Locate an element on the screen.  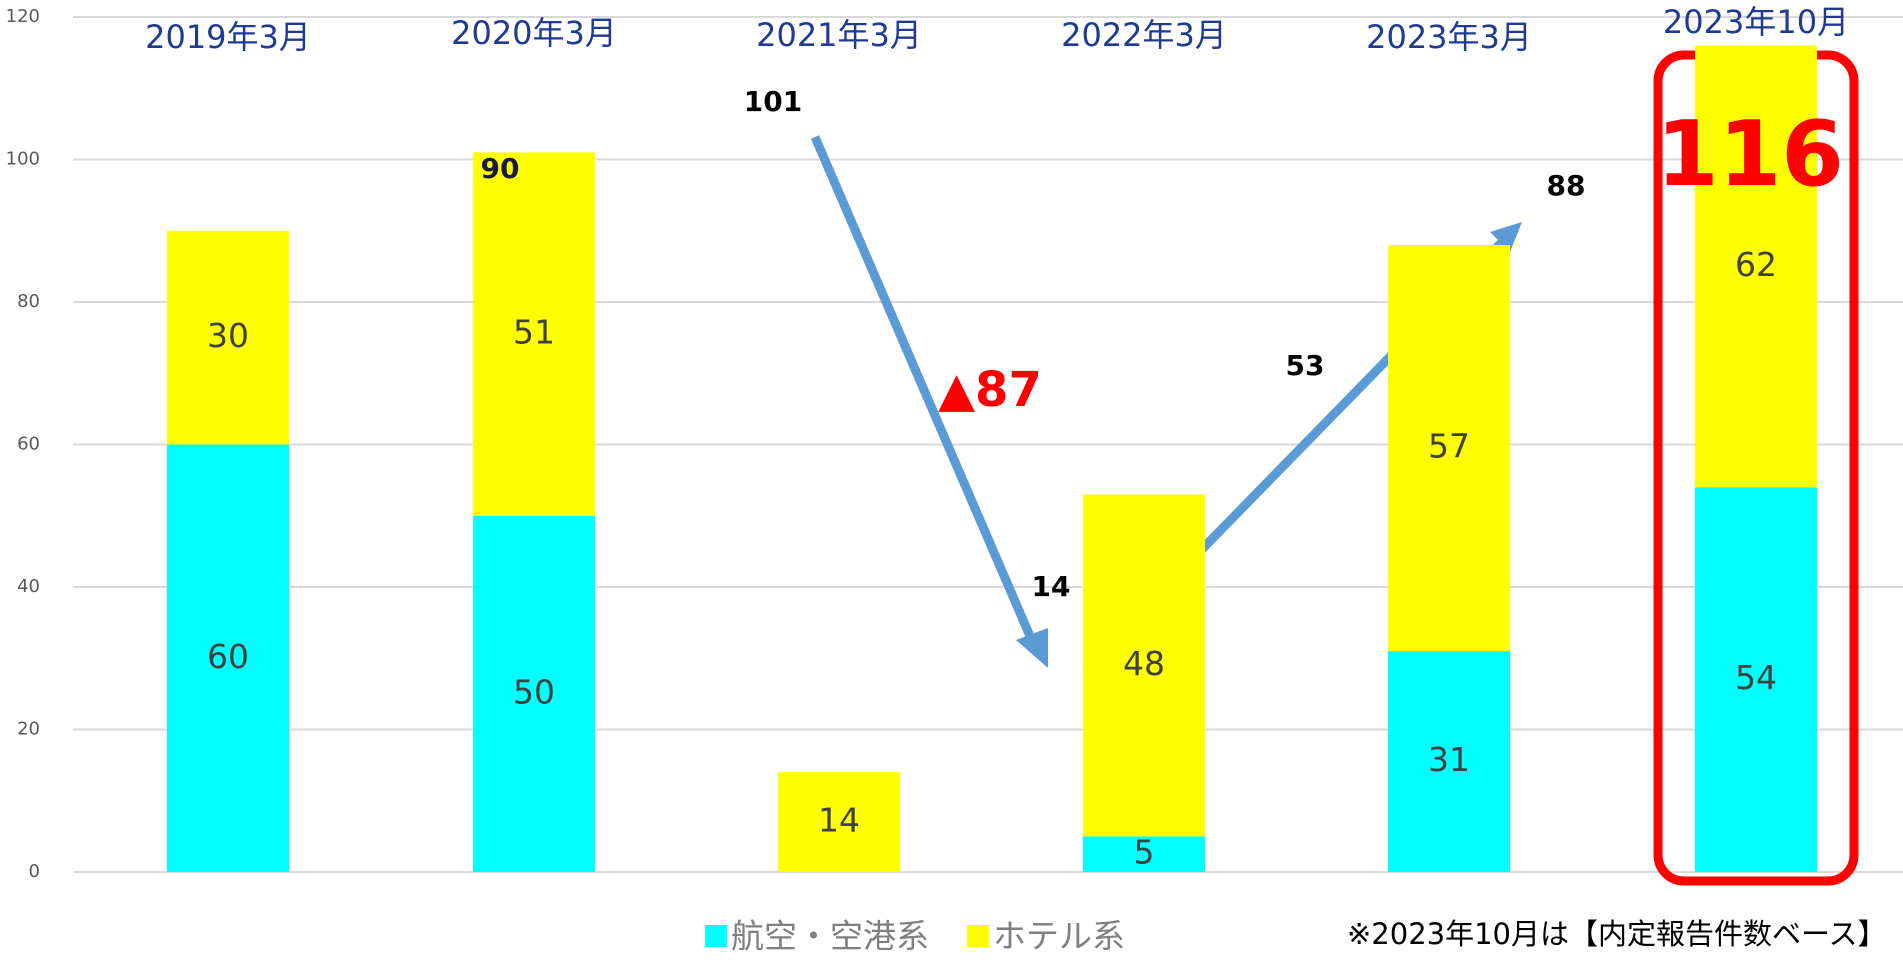
bar-value-label: 31 is located at coordinates (1449, 759).